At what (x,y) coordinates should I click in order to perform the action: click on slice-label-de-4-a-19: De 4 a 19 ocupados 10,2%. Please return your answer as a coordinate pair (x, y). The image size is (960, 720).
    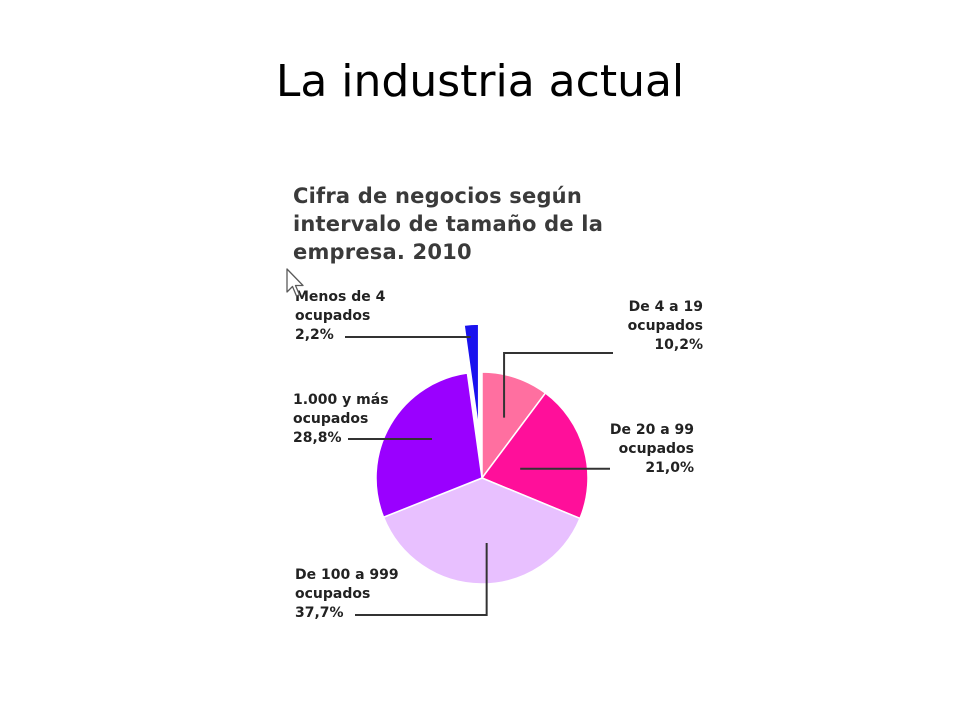
    Looking at the image, I should click on (665, 326).